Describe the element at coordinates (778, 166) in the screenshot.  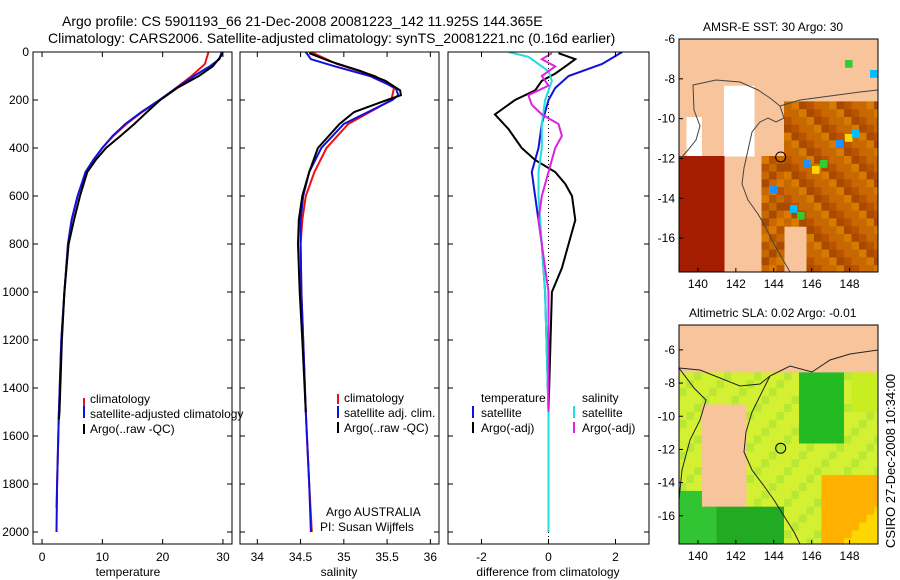
I see `sst-data-cells` at that location.